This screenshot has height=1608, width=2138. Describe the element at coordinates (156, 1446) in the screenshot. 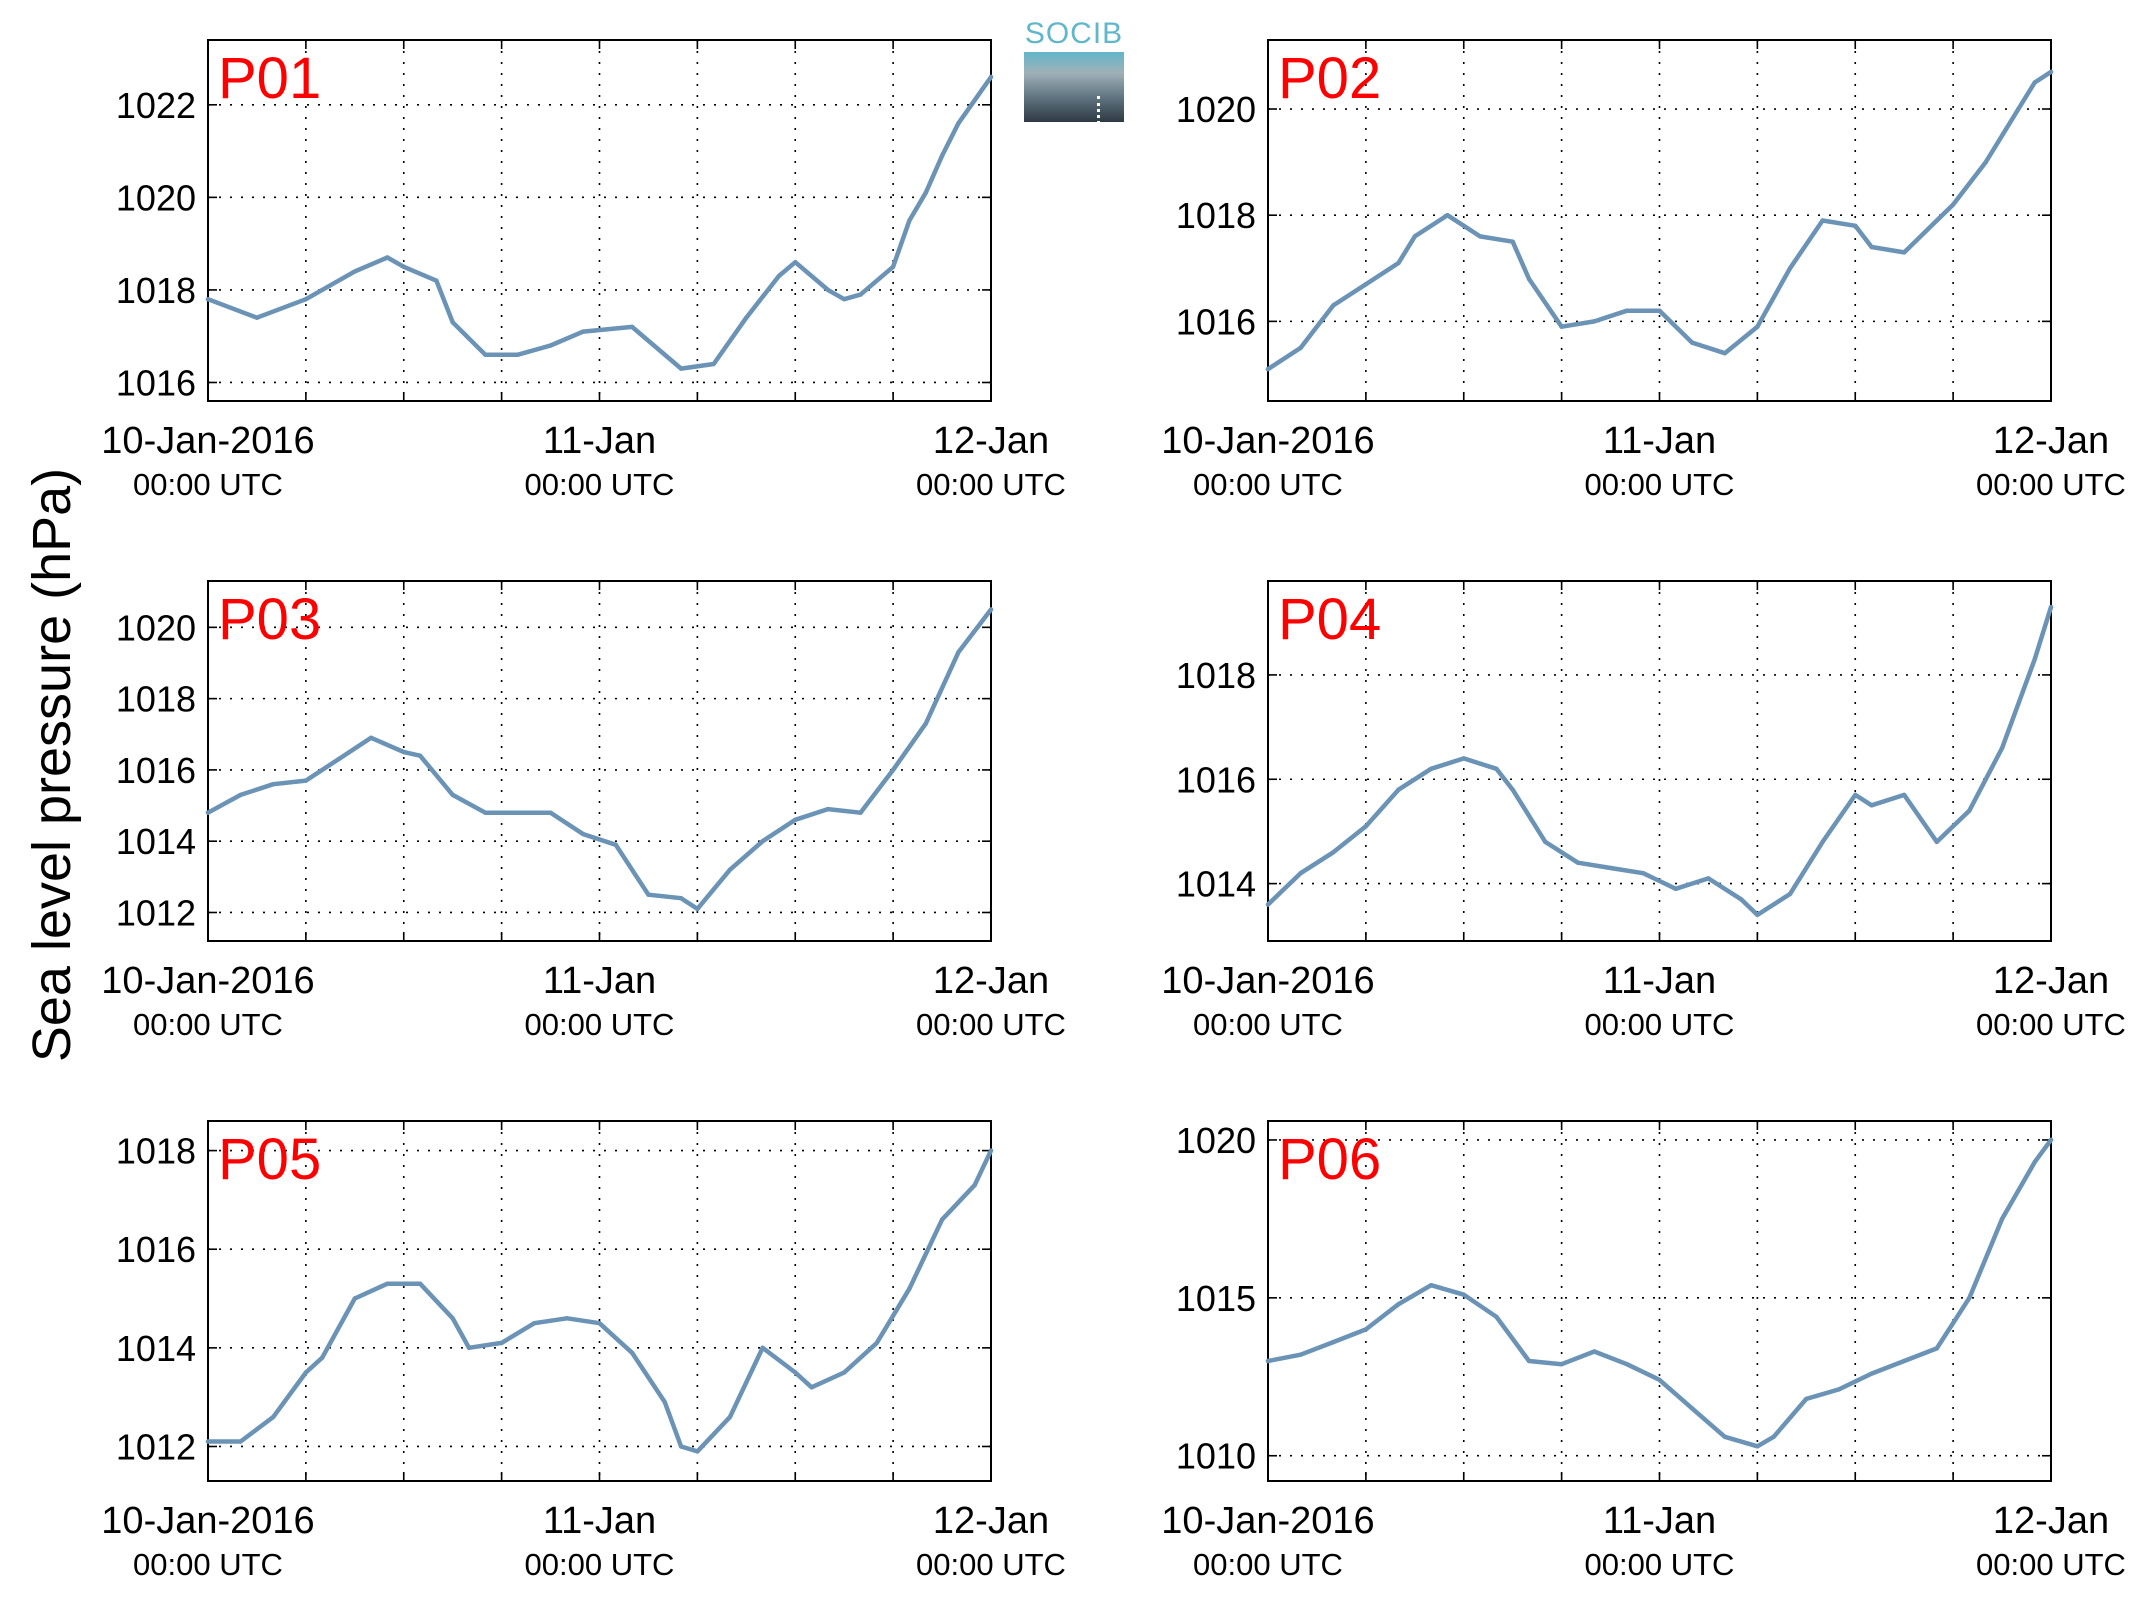

I see `y-tick-label: 1012` at that location.